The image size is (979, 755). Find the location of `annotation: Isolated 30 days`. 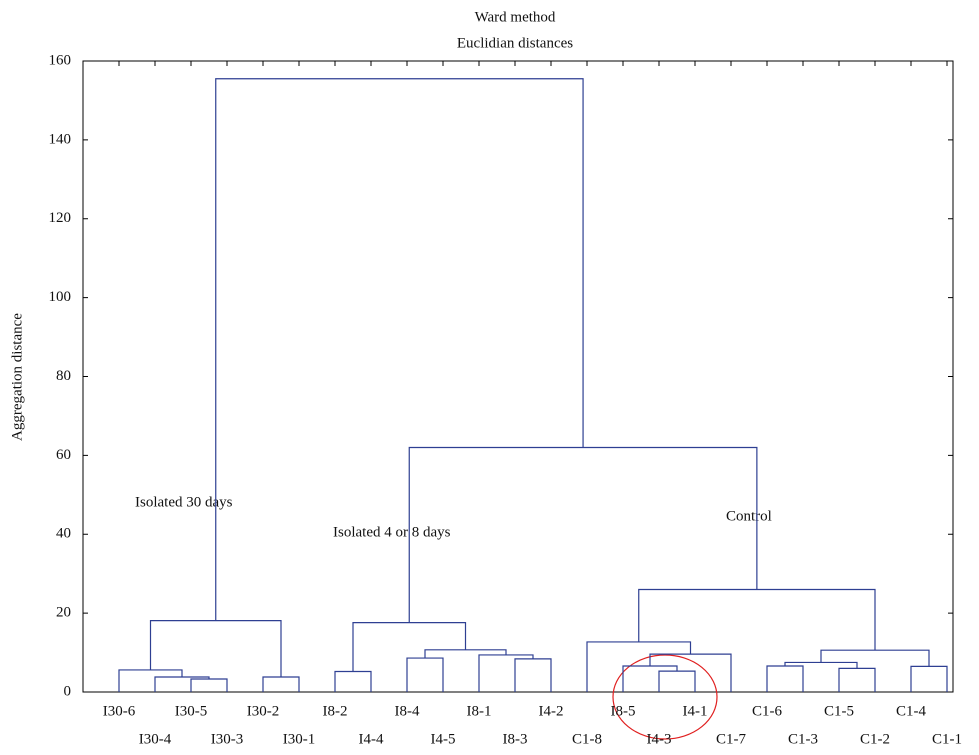

annotation: Isolated 30 days is located at coordinates (184, 502).